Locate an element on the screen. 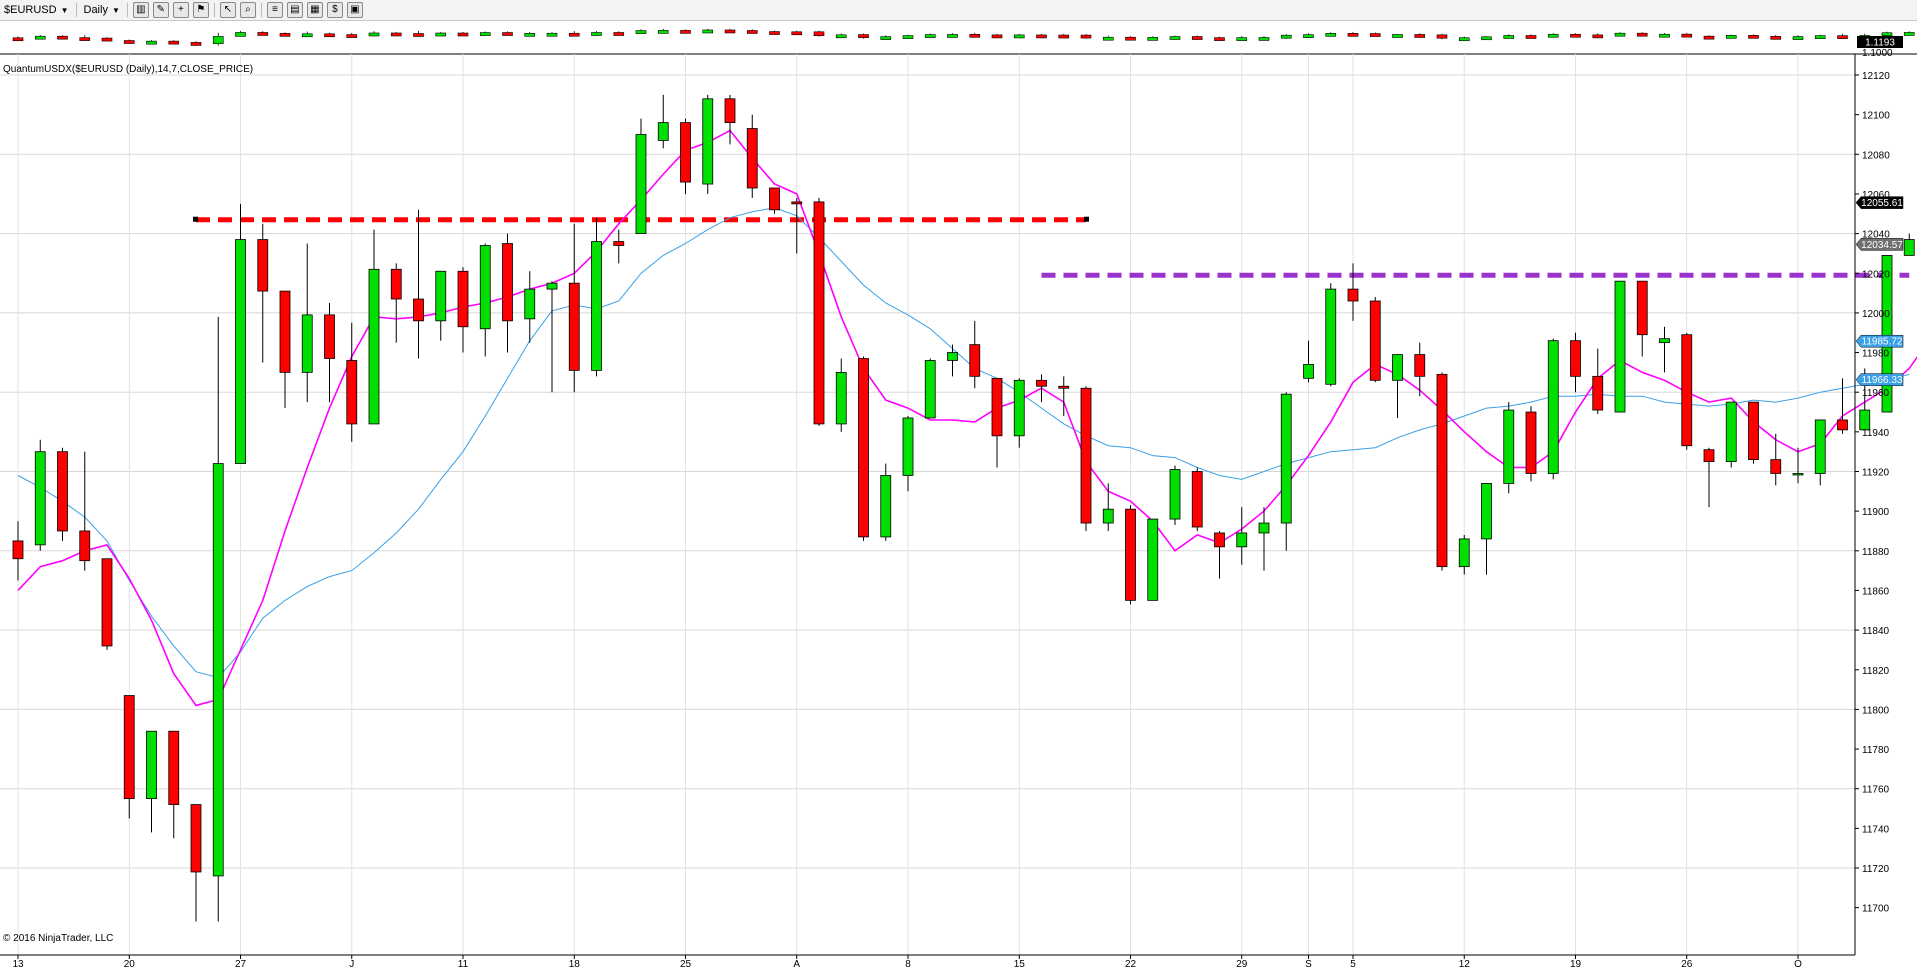 The width and height of the screenshot is (1917, 969). y-tick-label: 11980 is located at coordinates (1876, 354).